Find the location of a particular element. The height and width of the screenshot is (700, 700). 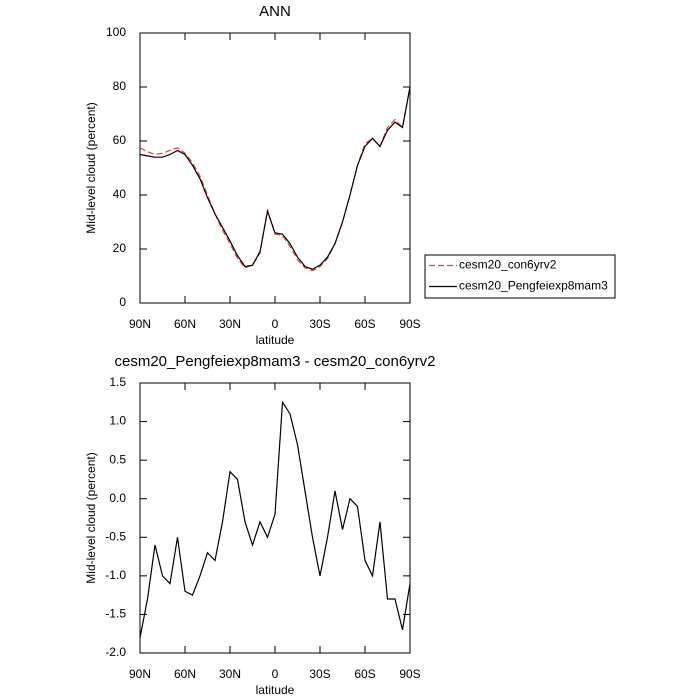

y-tick-label: 80 is located at coordinates (120, 86).